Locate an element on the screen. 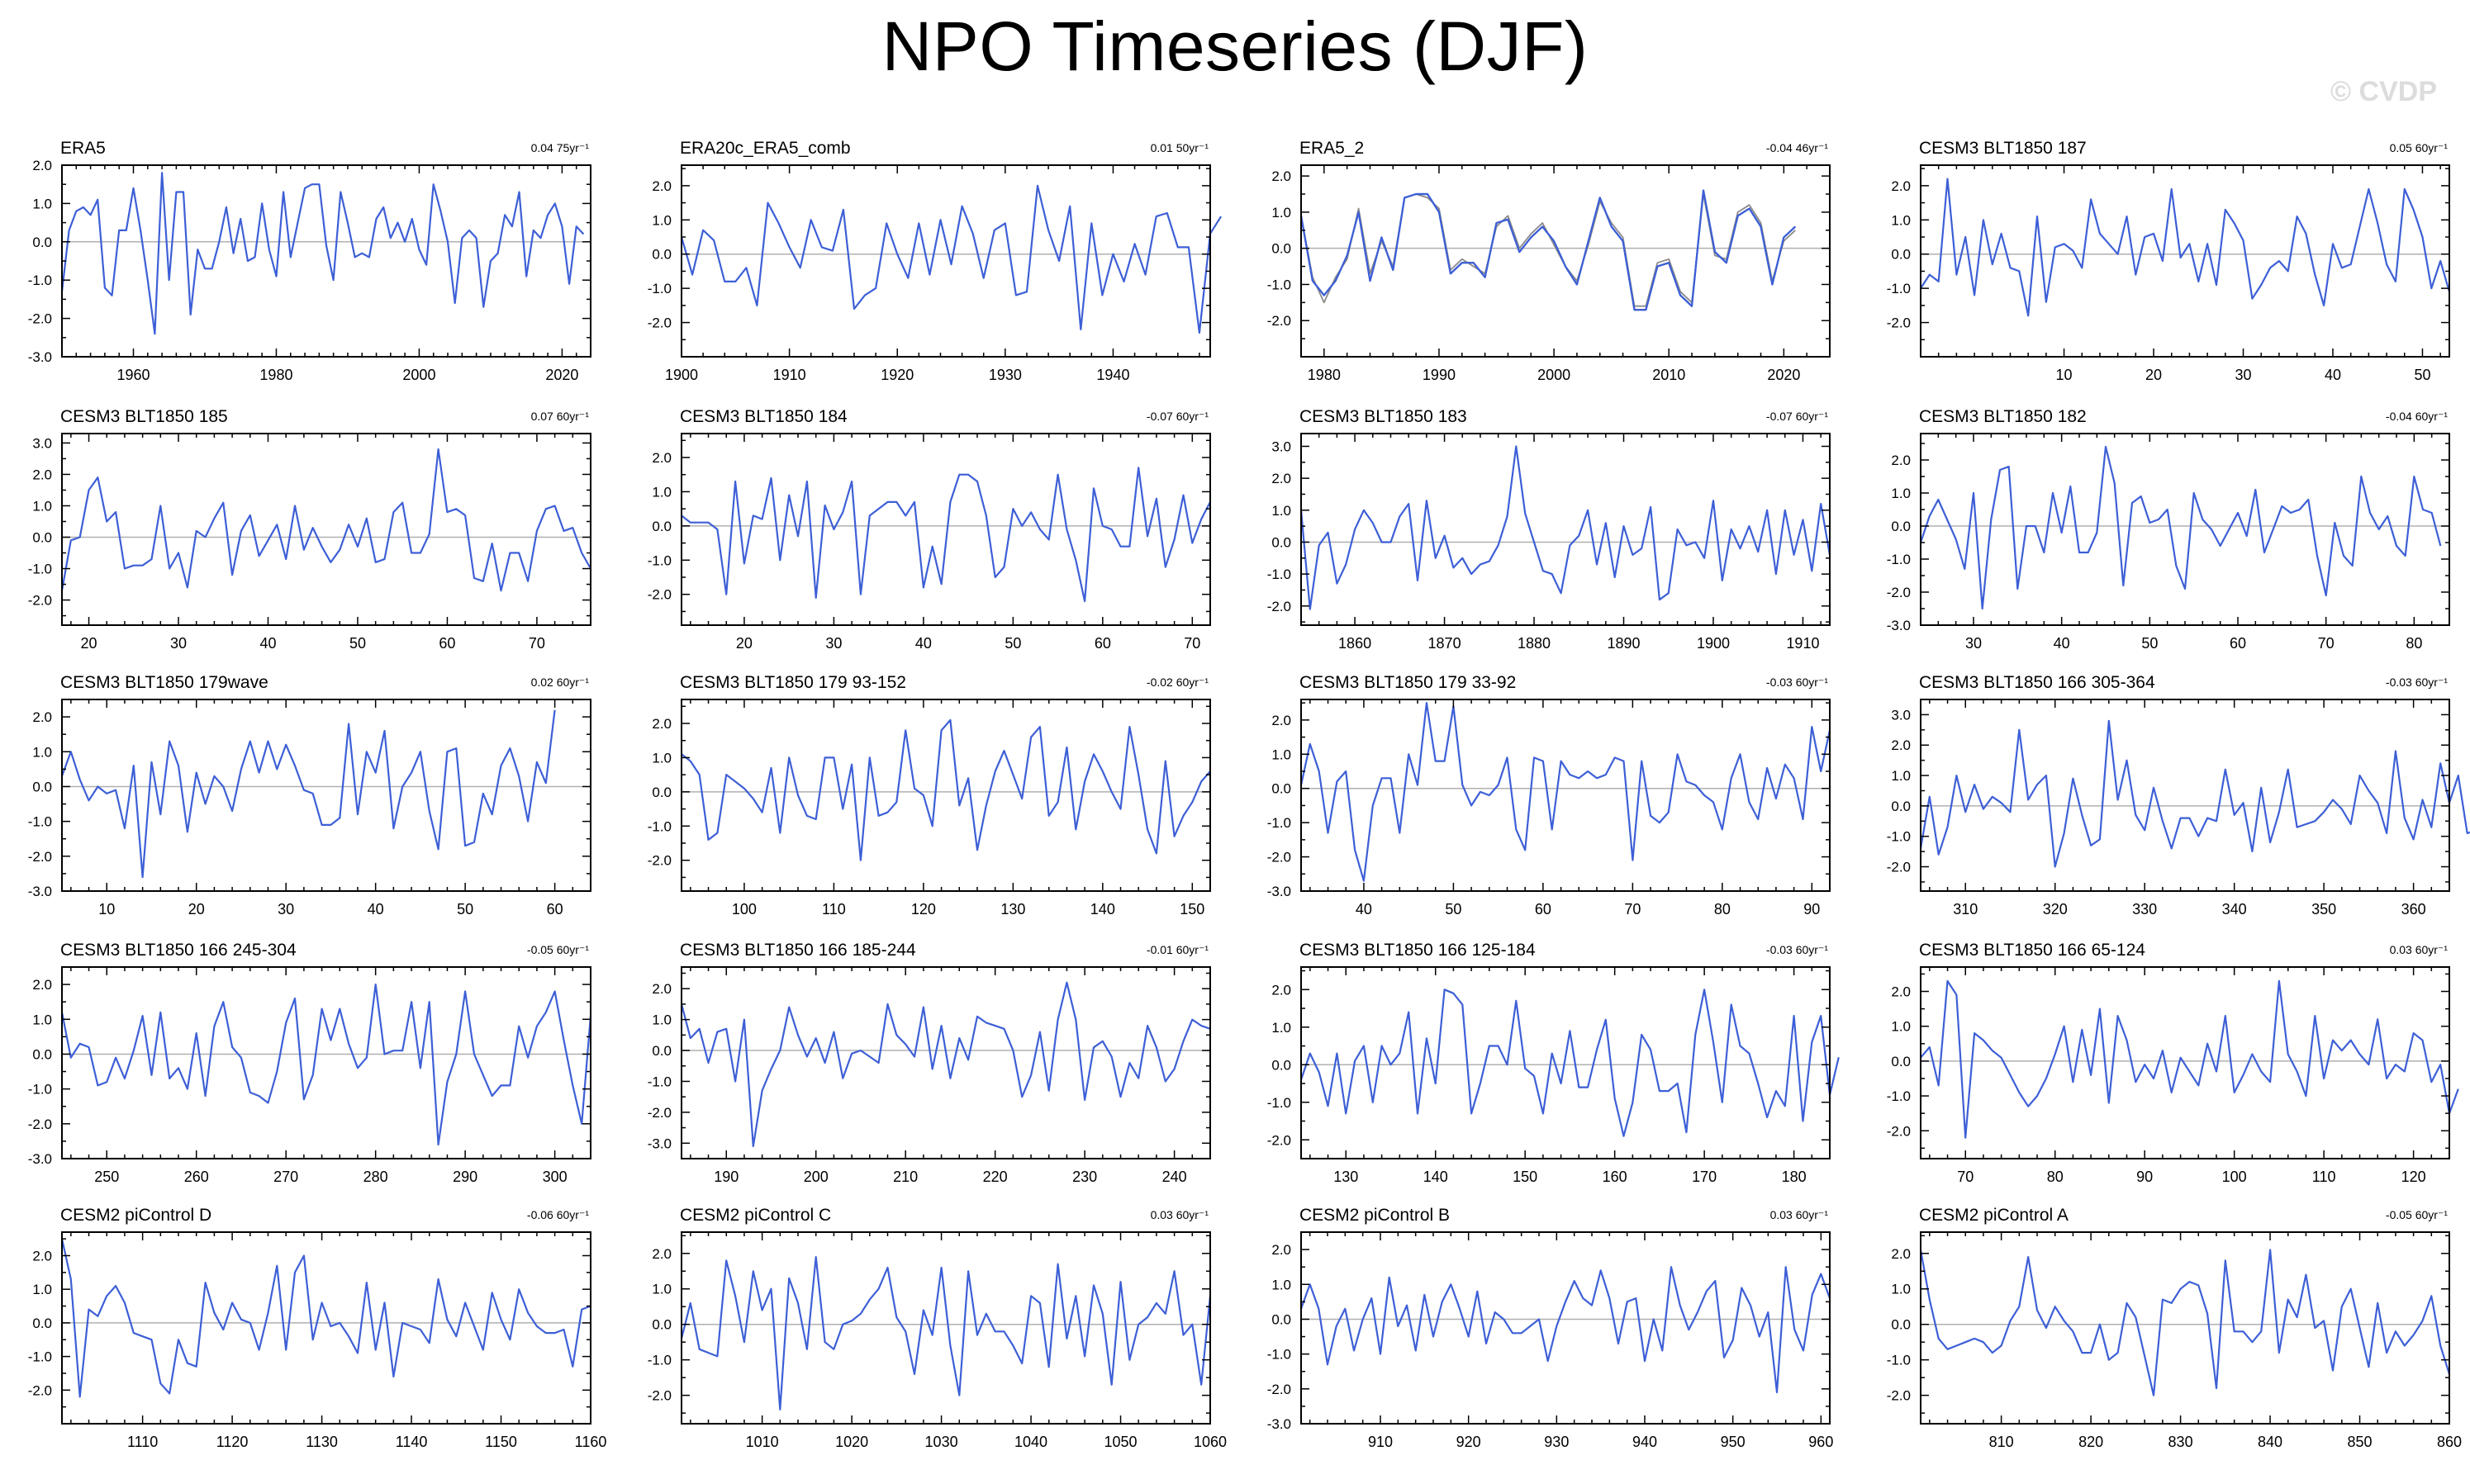 This screenshot has height=1484, width=2470. panel-title: CESM3 BLT1850 185 is located at coordinates (144, 416).